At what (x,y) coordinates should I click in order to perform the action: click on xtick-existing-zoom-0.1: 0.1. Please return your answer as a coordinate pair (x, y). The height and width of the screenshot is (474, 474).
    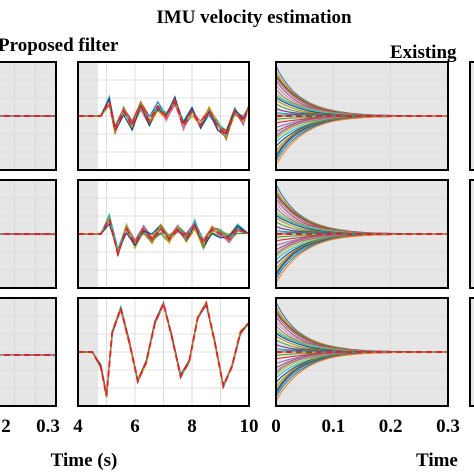
    Looking at the image, I should click on (333, 426).